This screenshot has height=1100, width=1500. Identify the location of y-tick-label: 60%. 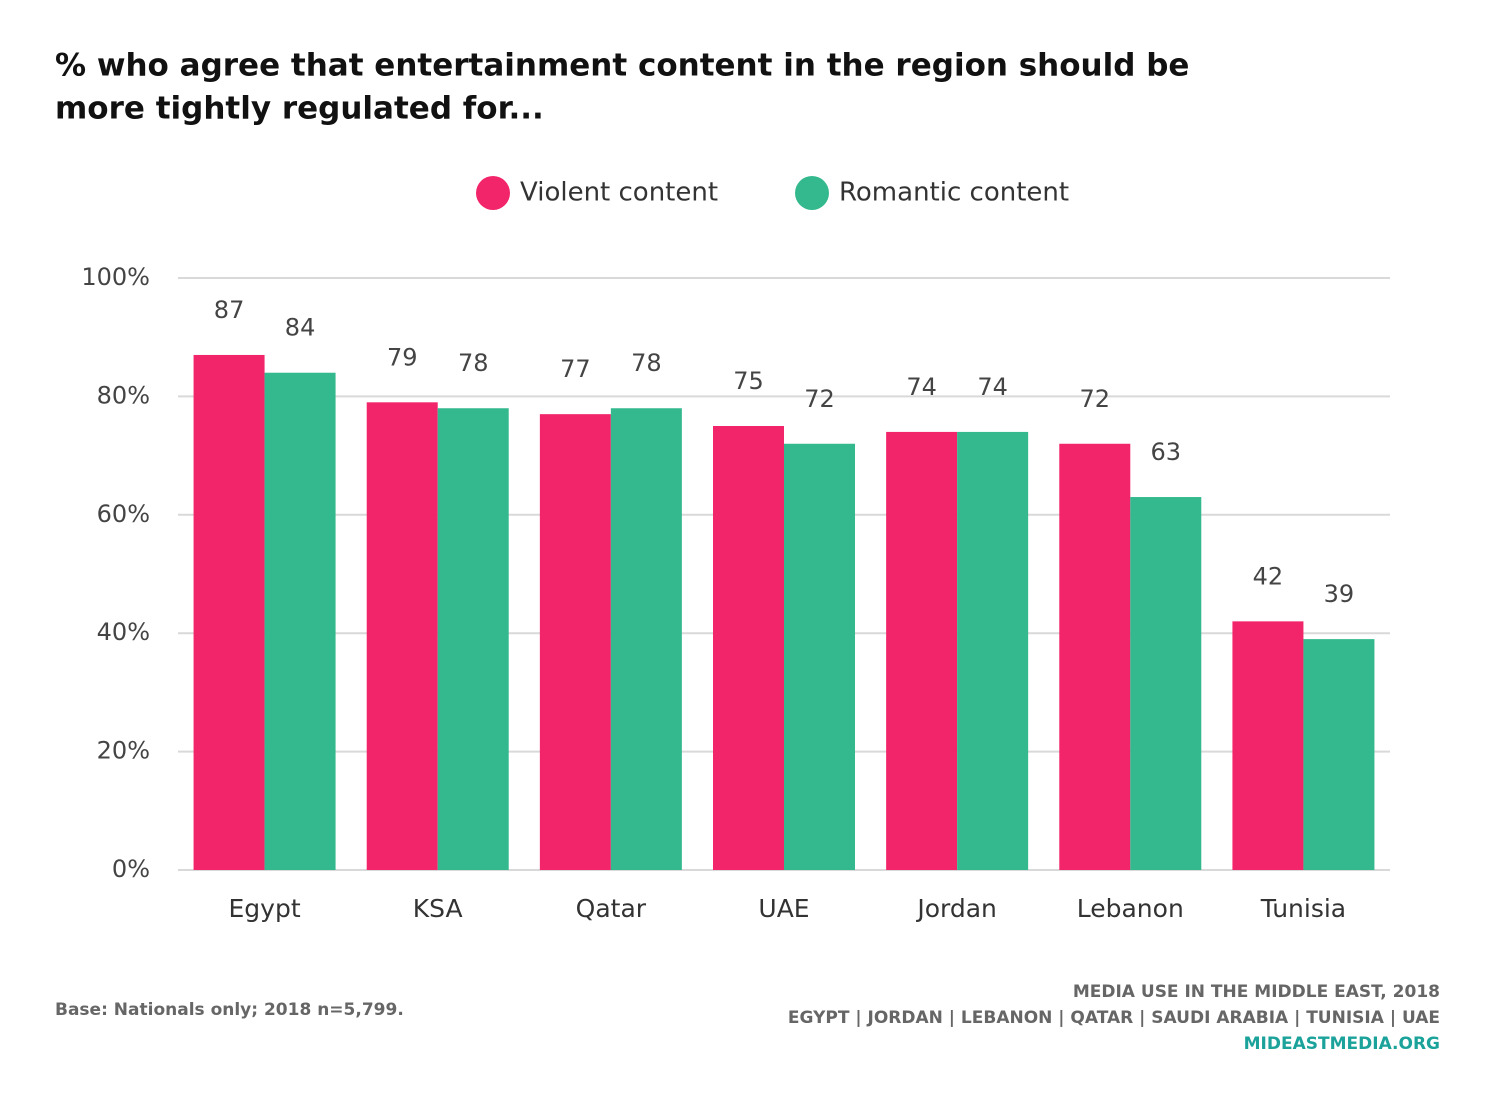
(123, 514).